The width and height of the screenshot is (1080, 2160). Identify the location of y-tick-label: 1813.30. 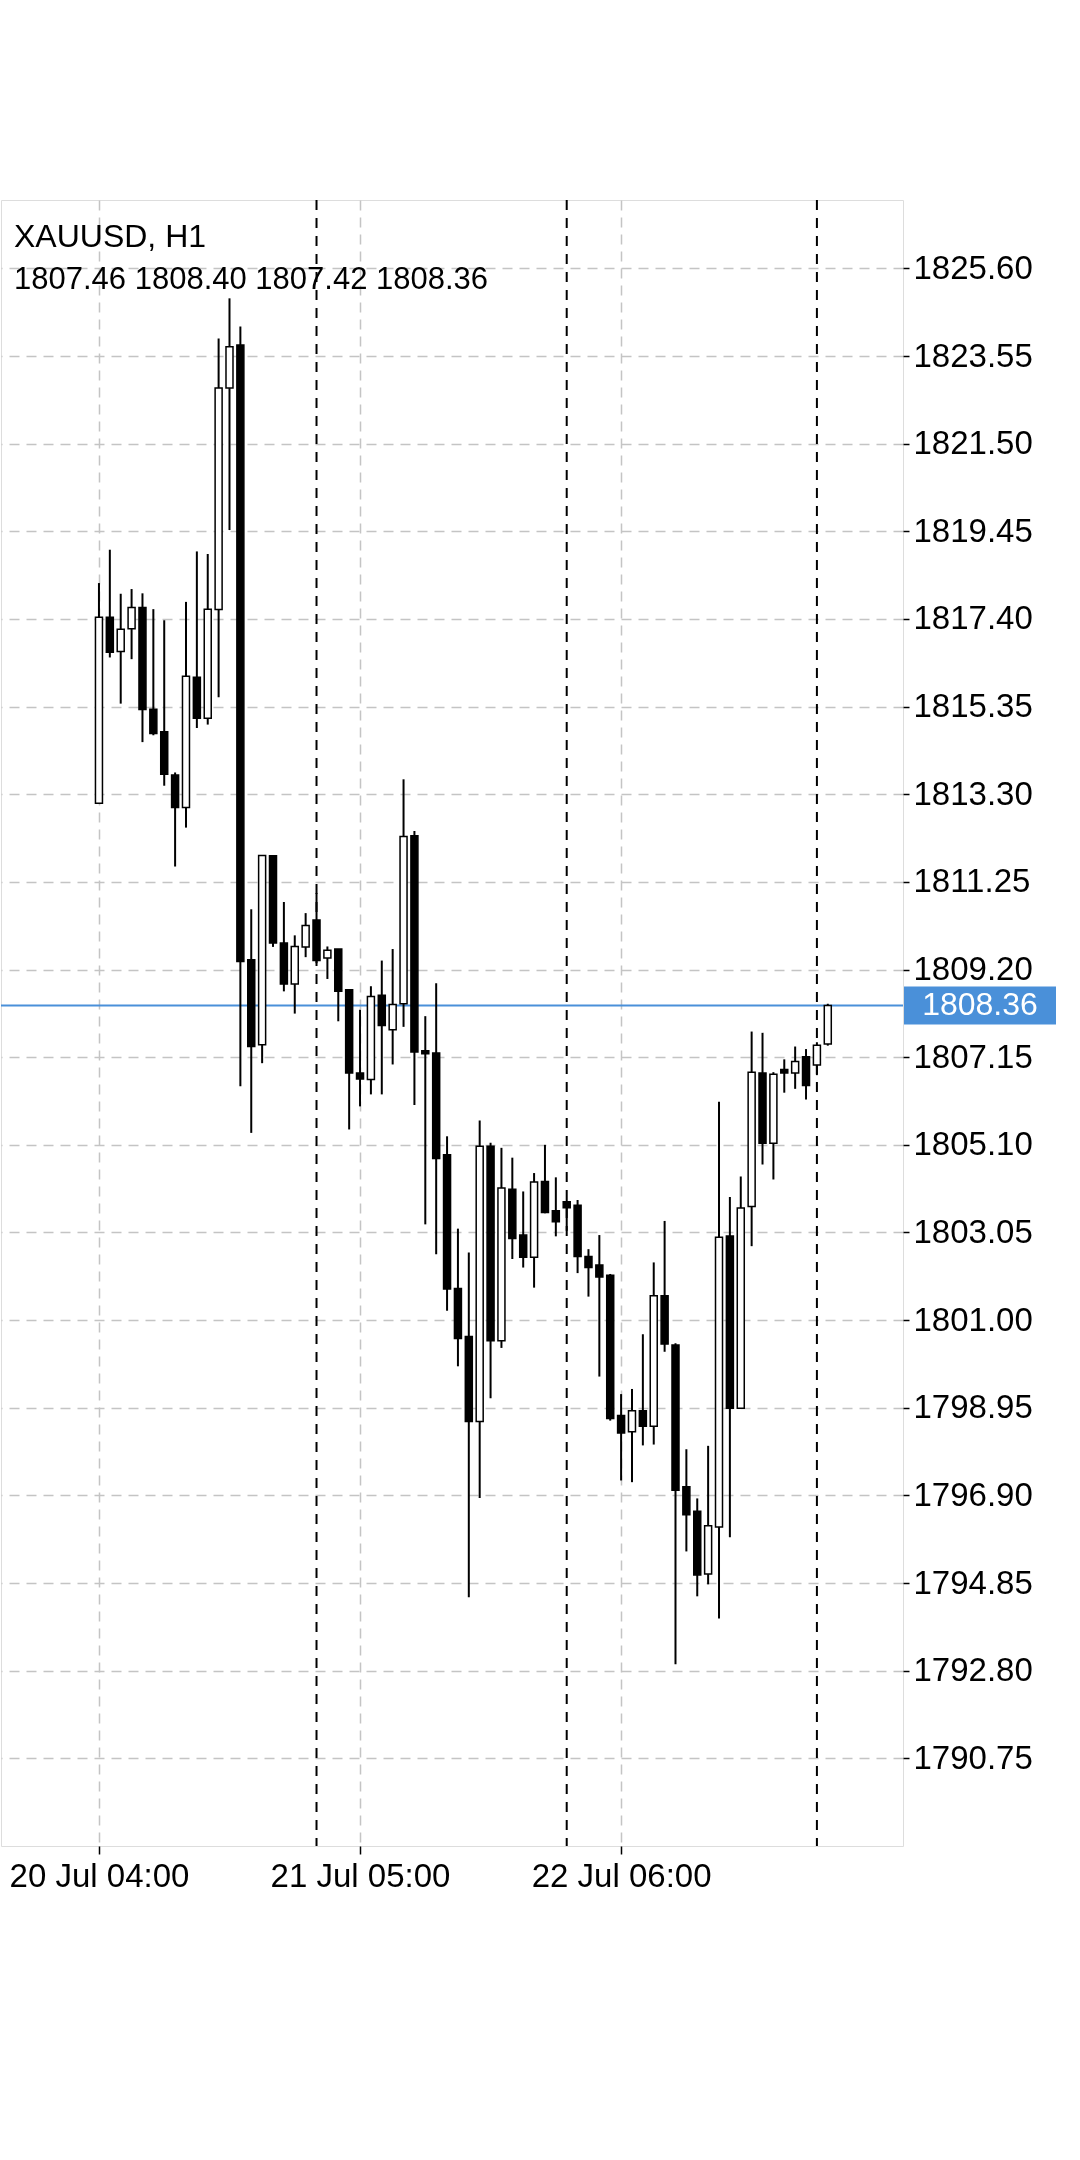
(973, 793).